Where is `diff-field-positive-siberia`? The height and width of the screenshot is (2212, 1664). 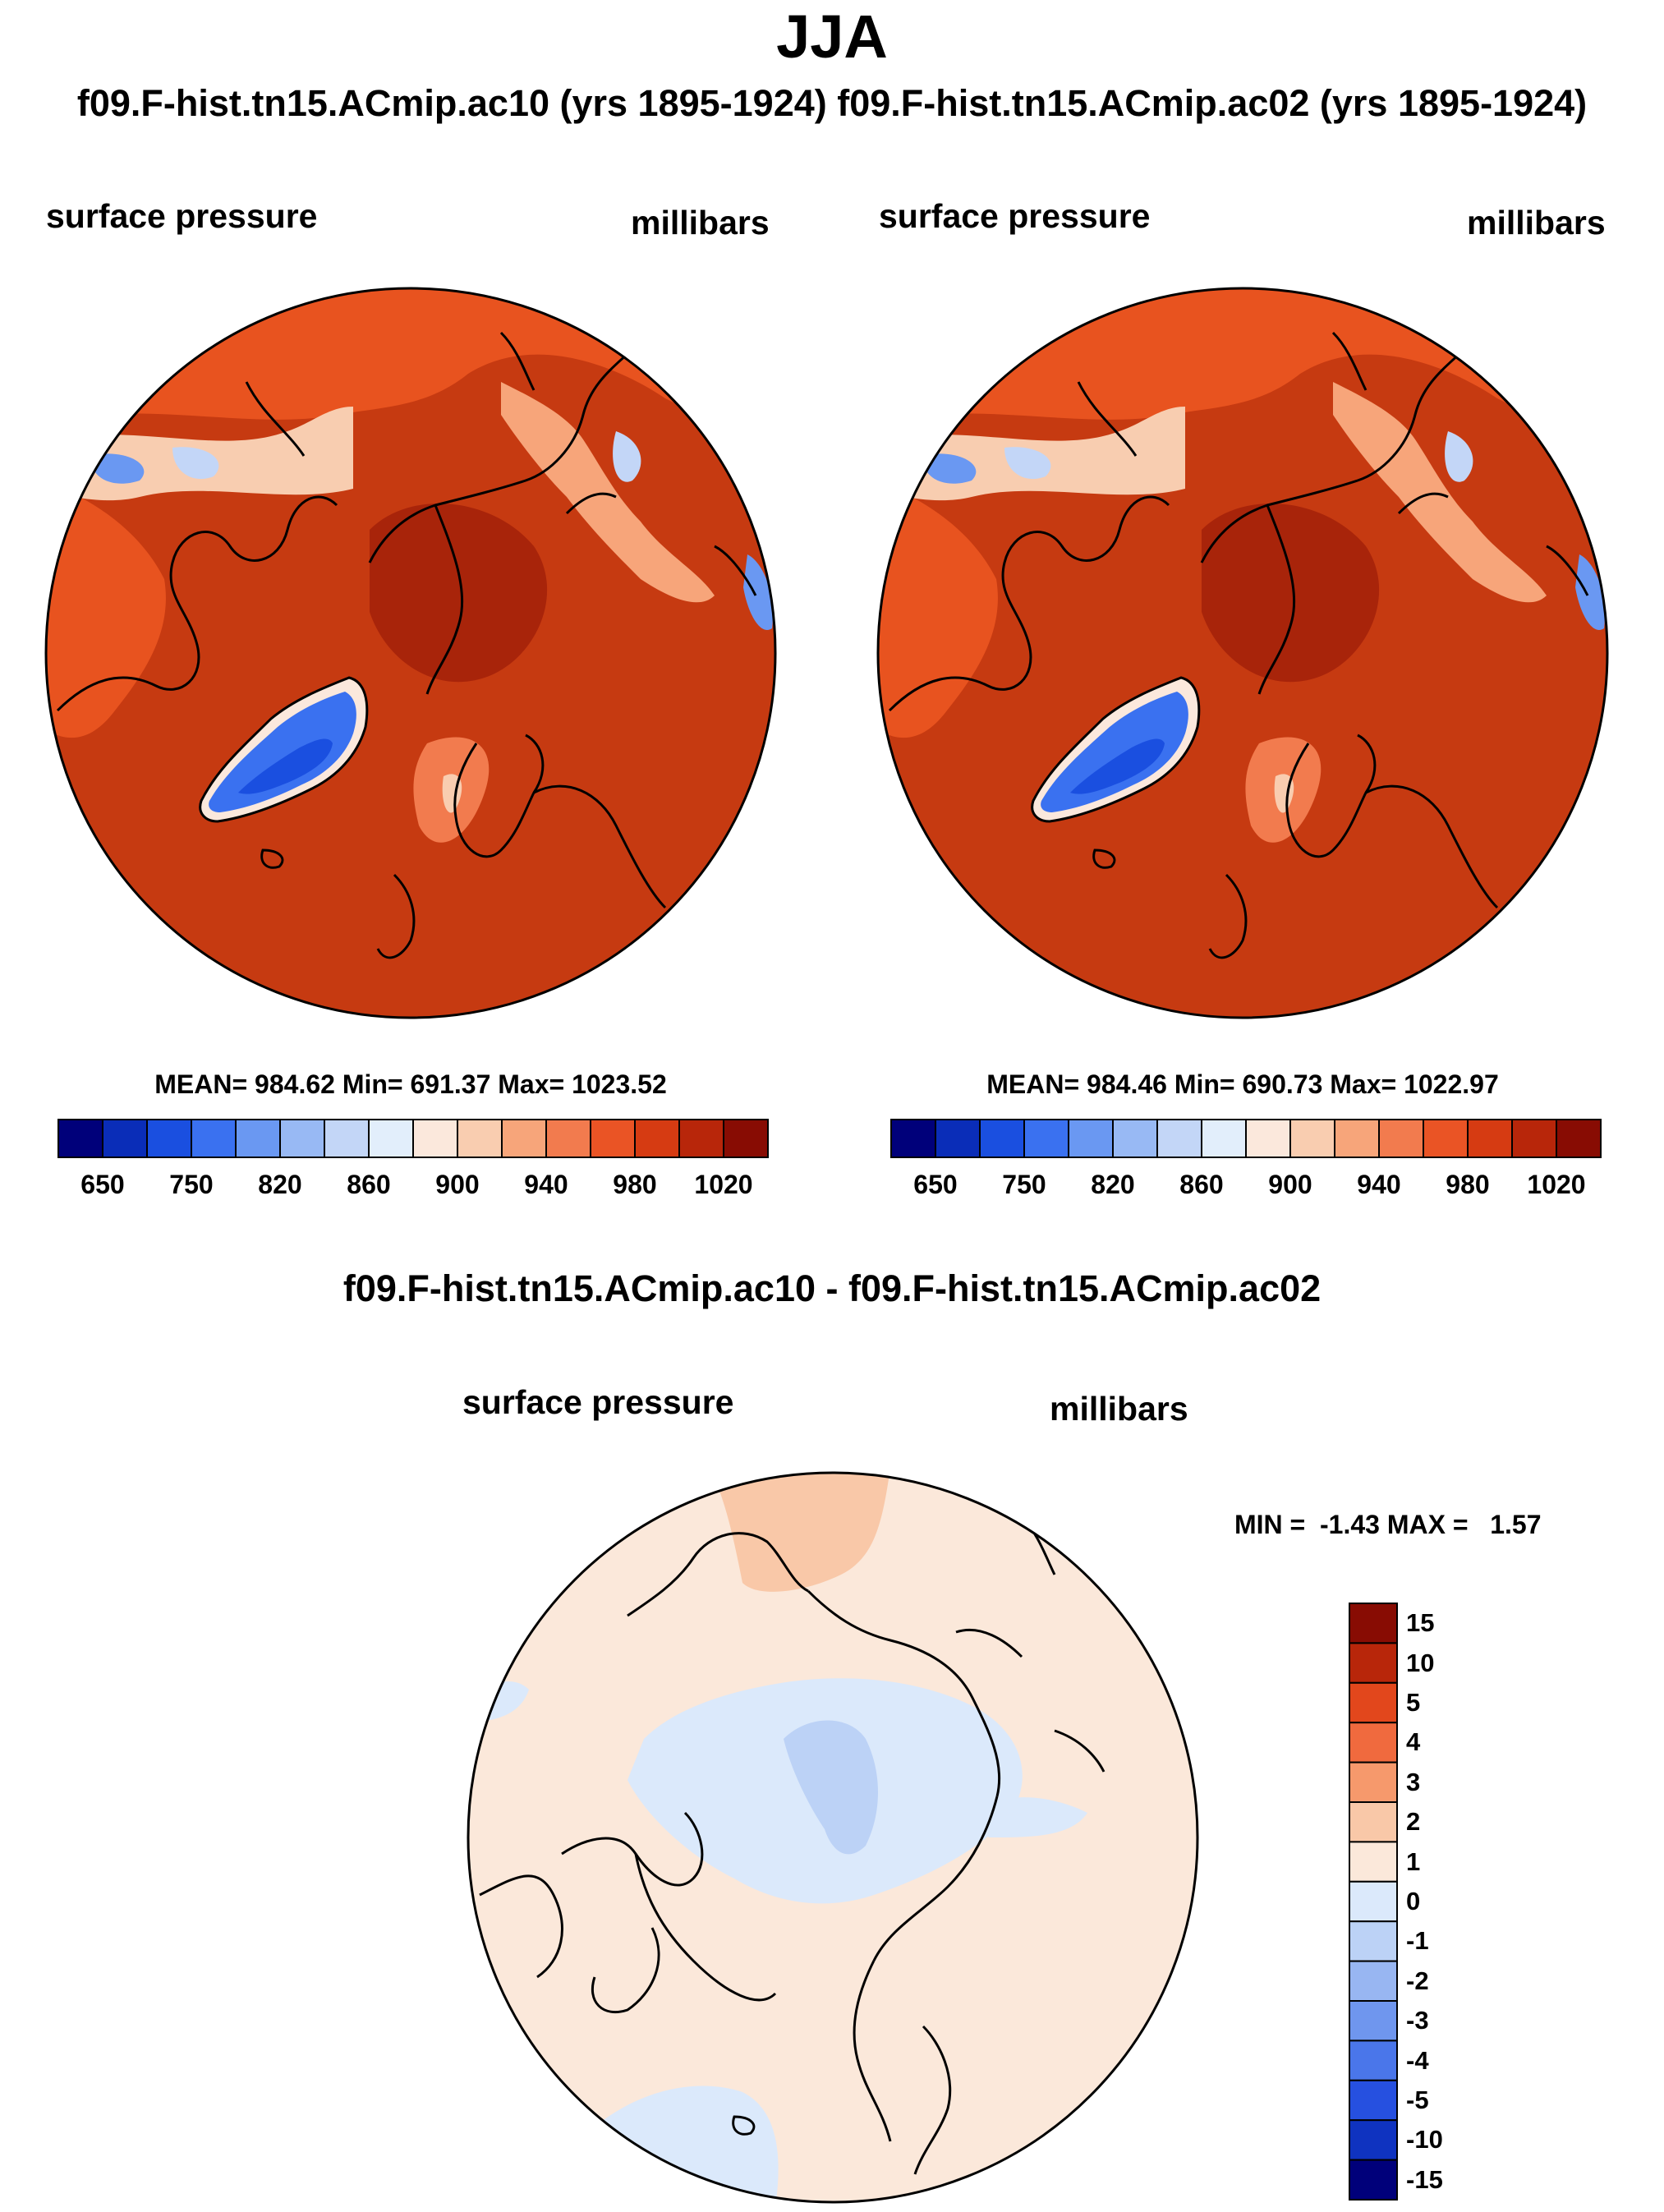 diff-field-positive-siberia is located at coordinates (800, 1532).